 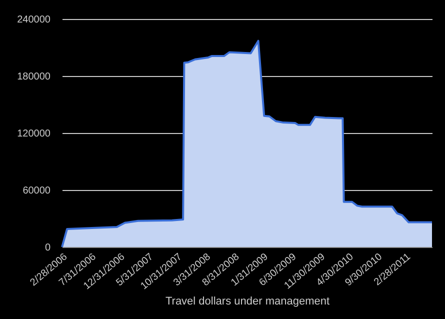 What do you see at coordinates (36, 191) in the screenshot?
I see `y-tick-label: 60000` at bounding box center [36, 191].